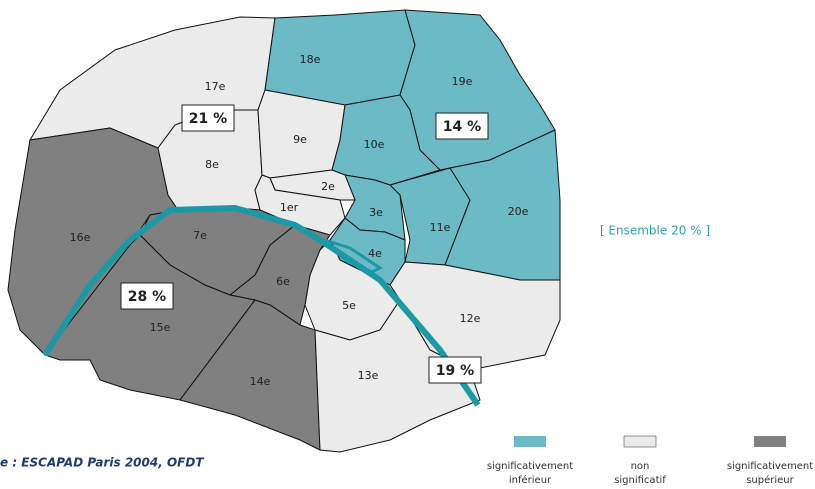  I want to click on district-label: 5e, so click(349, 305).